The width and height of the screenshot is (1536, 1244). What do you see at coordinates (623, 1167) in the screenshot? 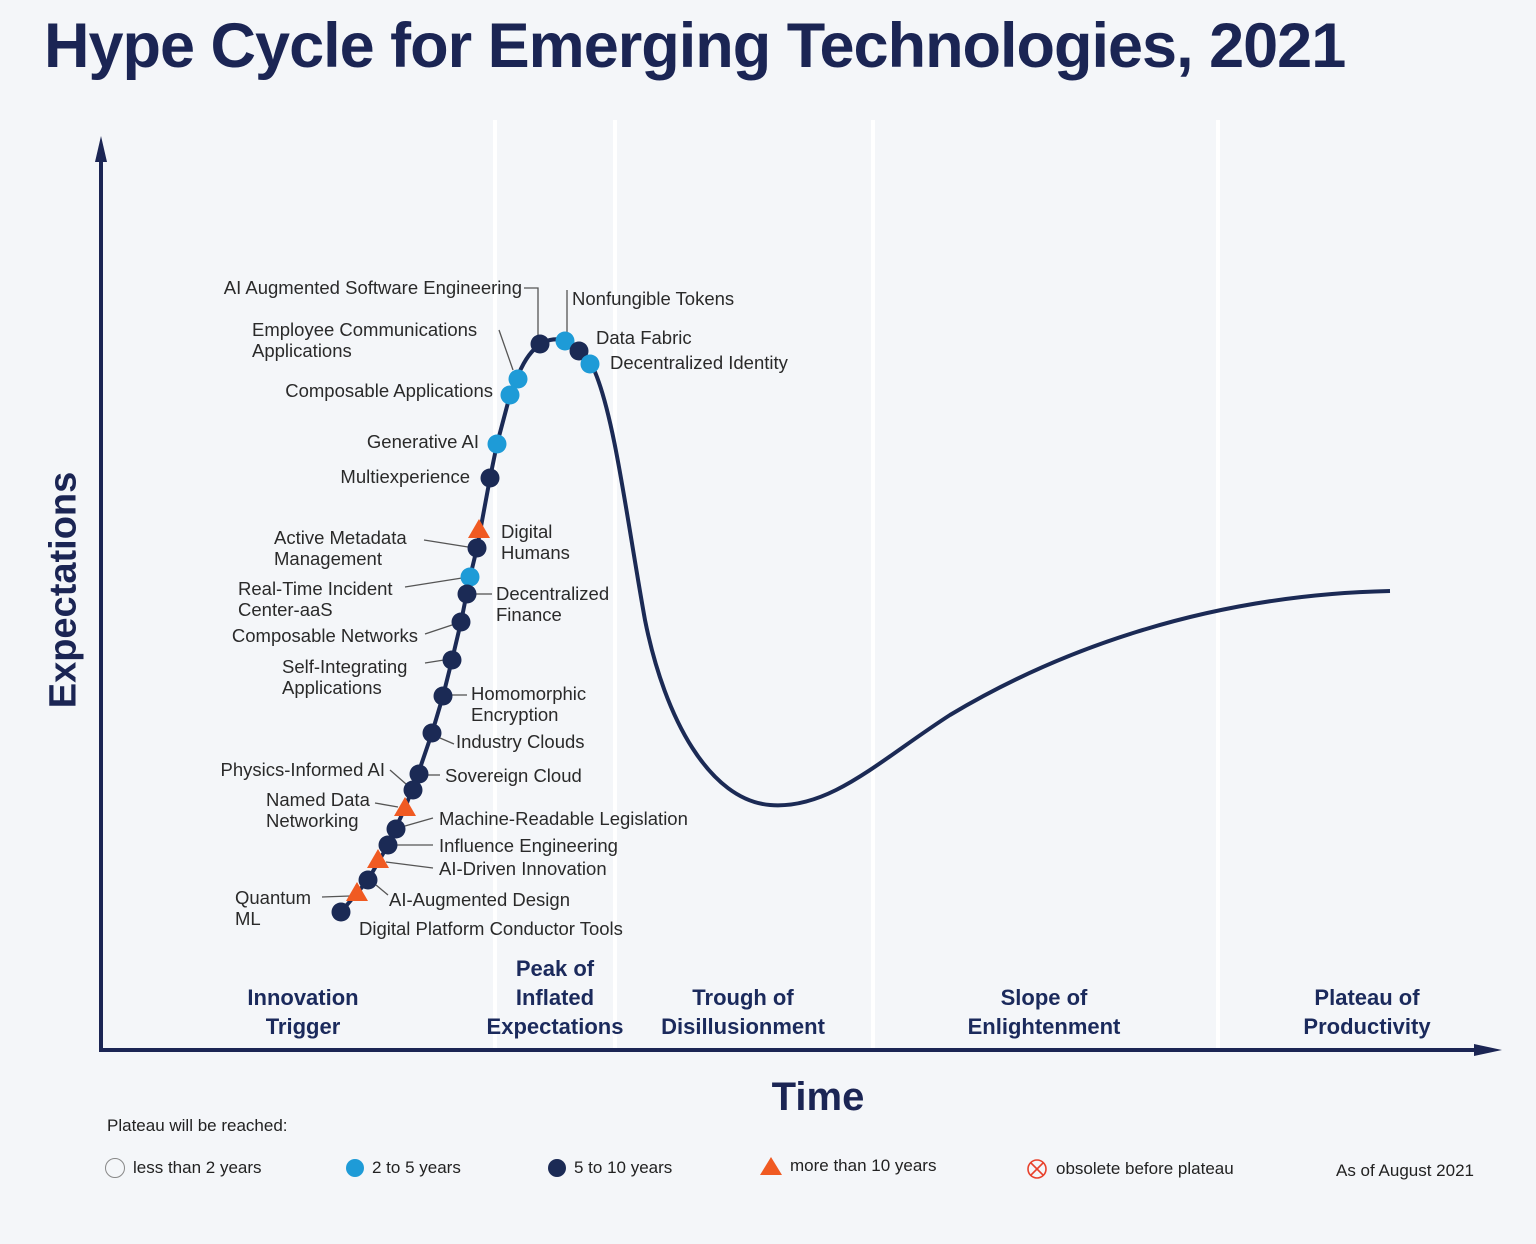
I see `legend-label: 5 to 10 years` at bounding box center [623, 1167].